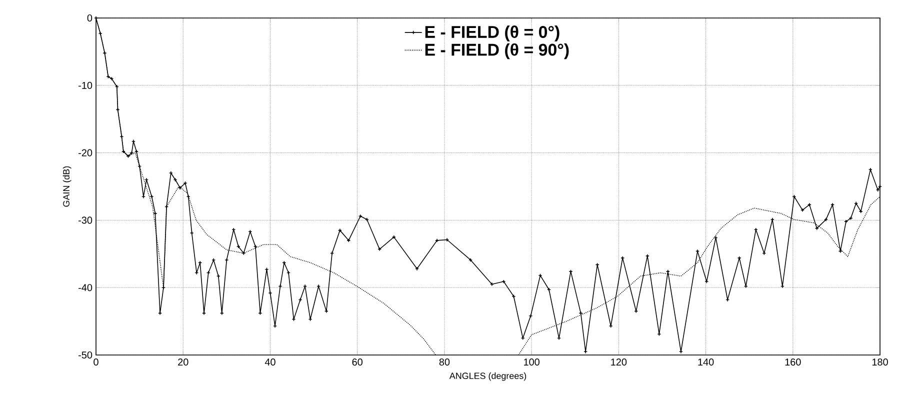  Describe the element at coordinates (497, 51) in the screenshot. I see `legend-label: E - FIELD (θ = 90°)` at that location.